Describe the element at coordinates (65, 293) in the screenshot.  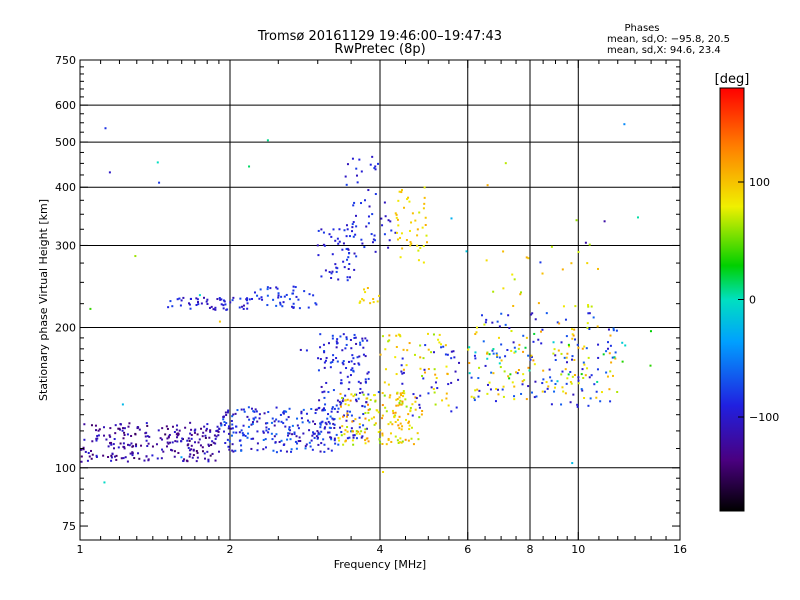
I see `y-tick-labels: 75 100 200 300 400 500 600 750` at that location.